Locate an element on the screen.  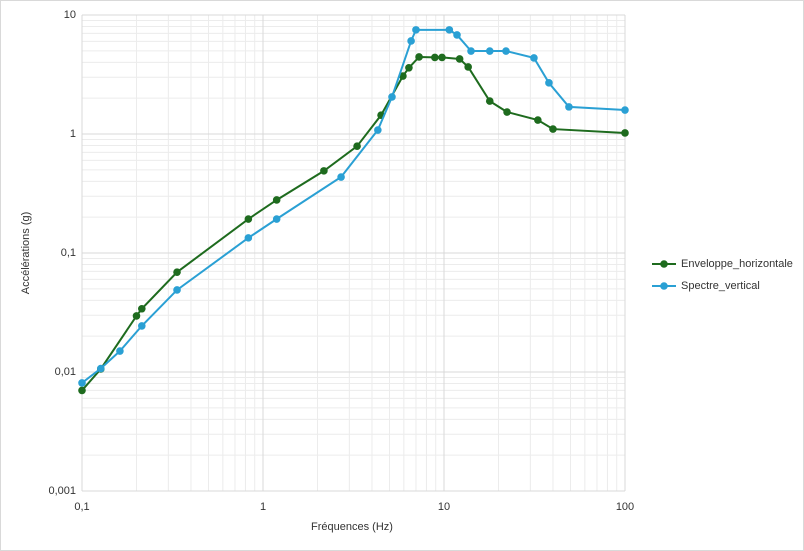
x-tick-label: 0,1 is located at coordinates (81, 507).